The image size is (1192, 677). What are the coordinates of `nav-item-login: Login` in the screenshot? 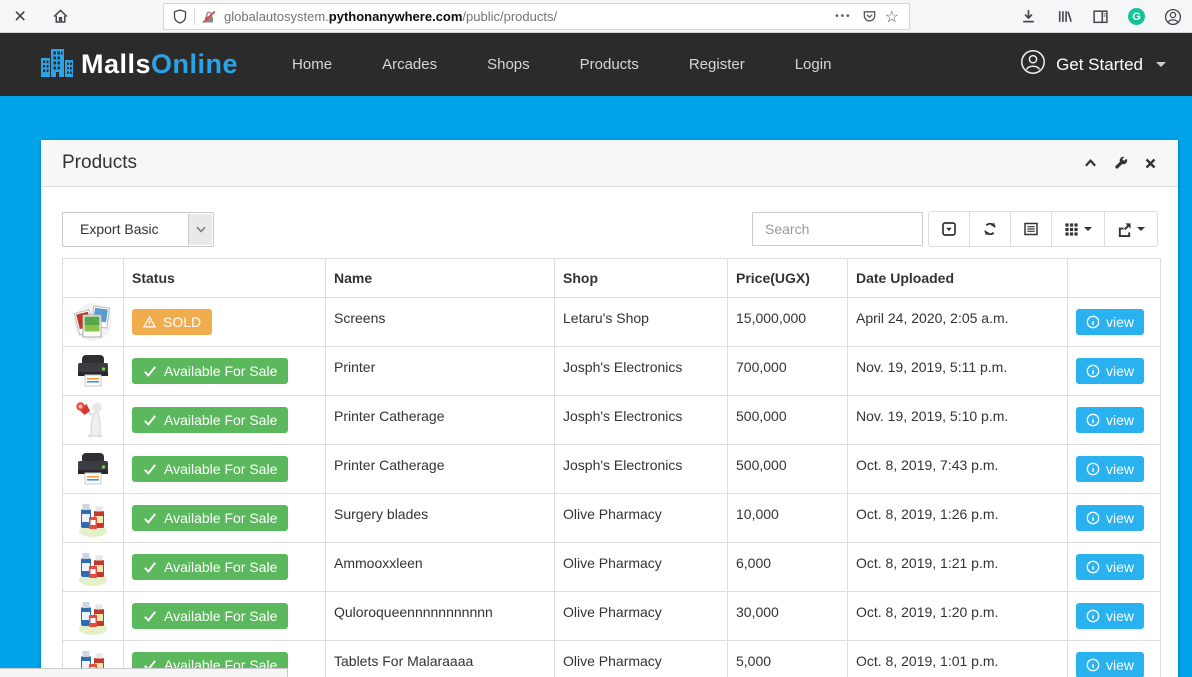 It's located at (813, 64).